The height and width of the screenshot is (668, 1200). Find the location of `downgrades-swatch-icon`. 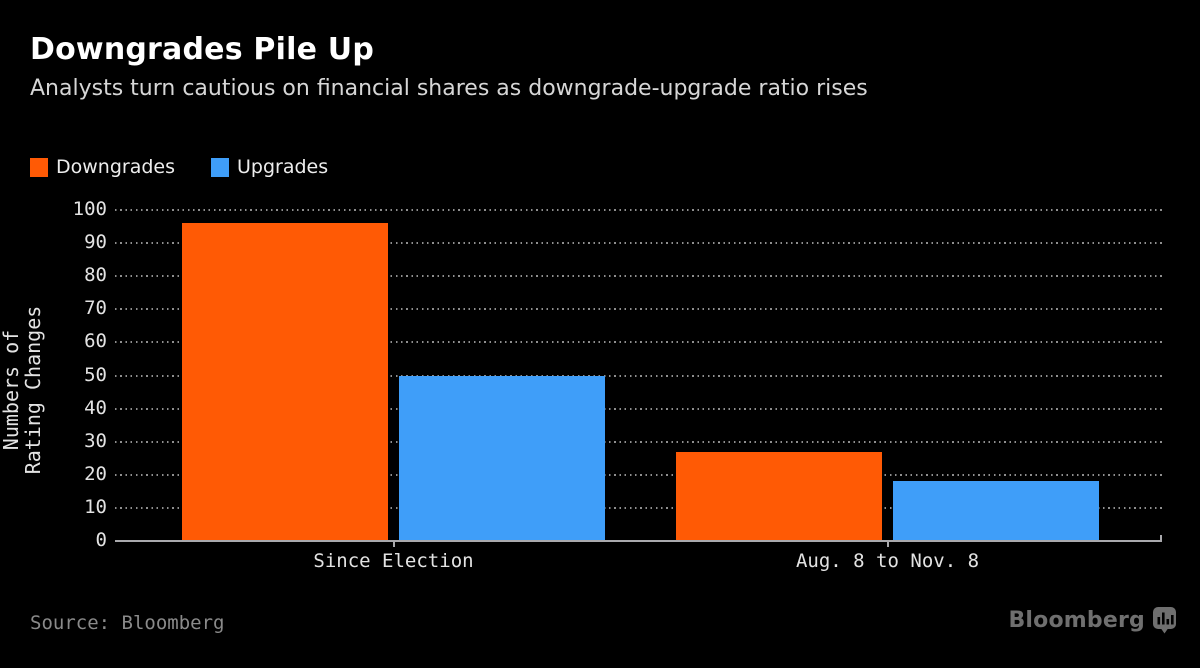

downgrades-swatch-icon is located at coordinates (39, 167).